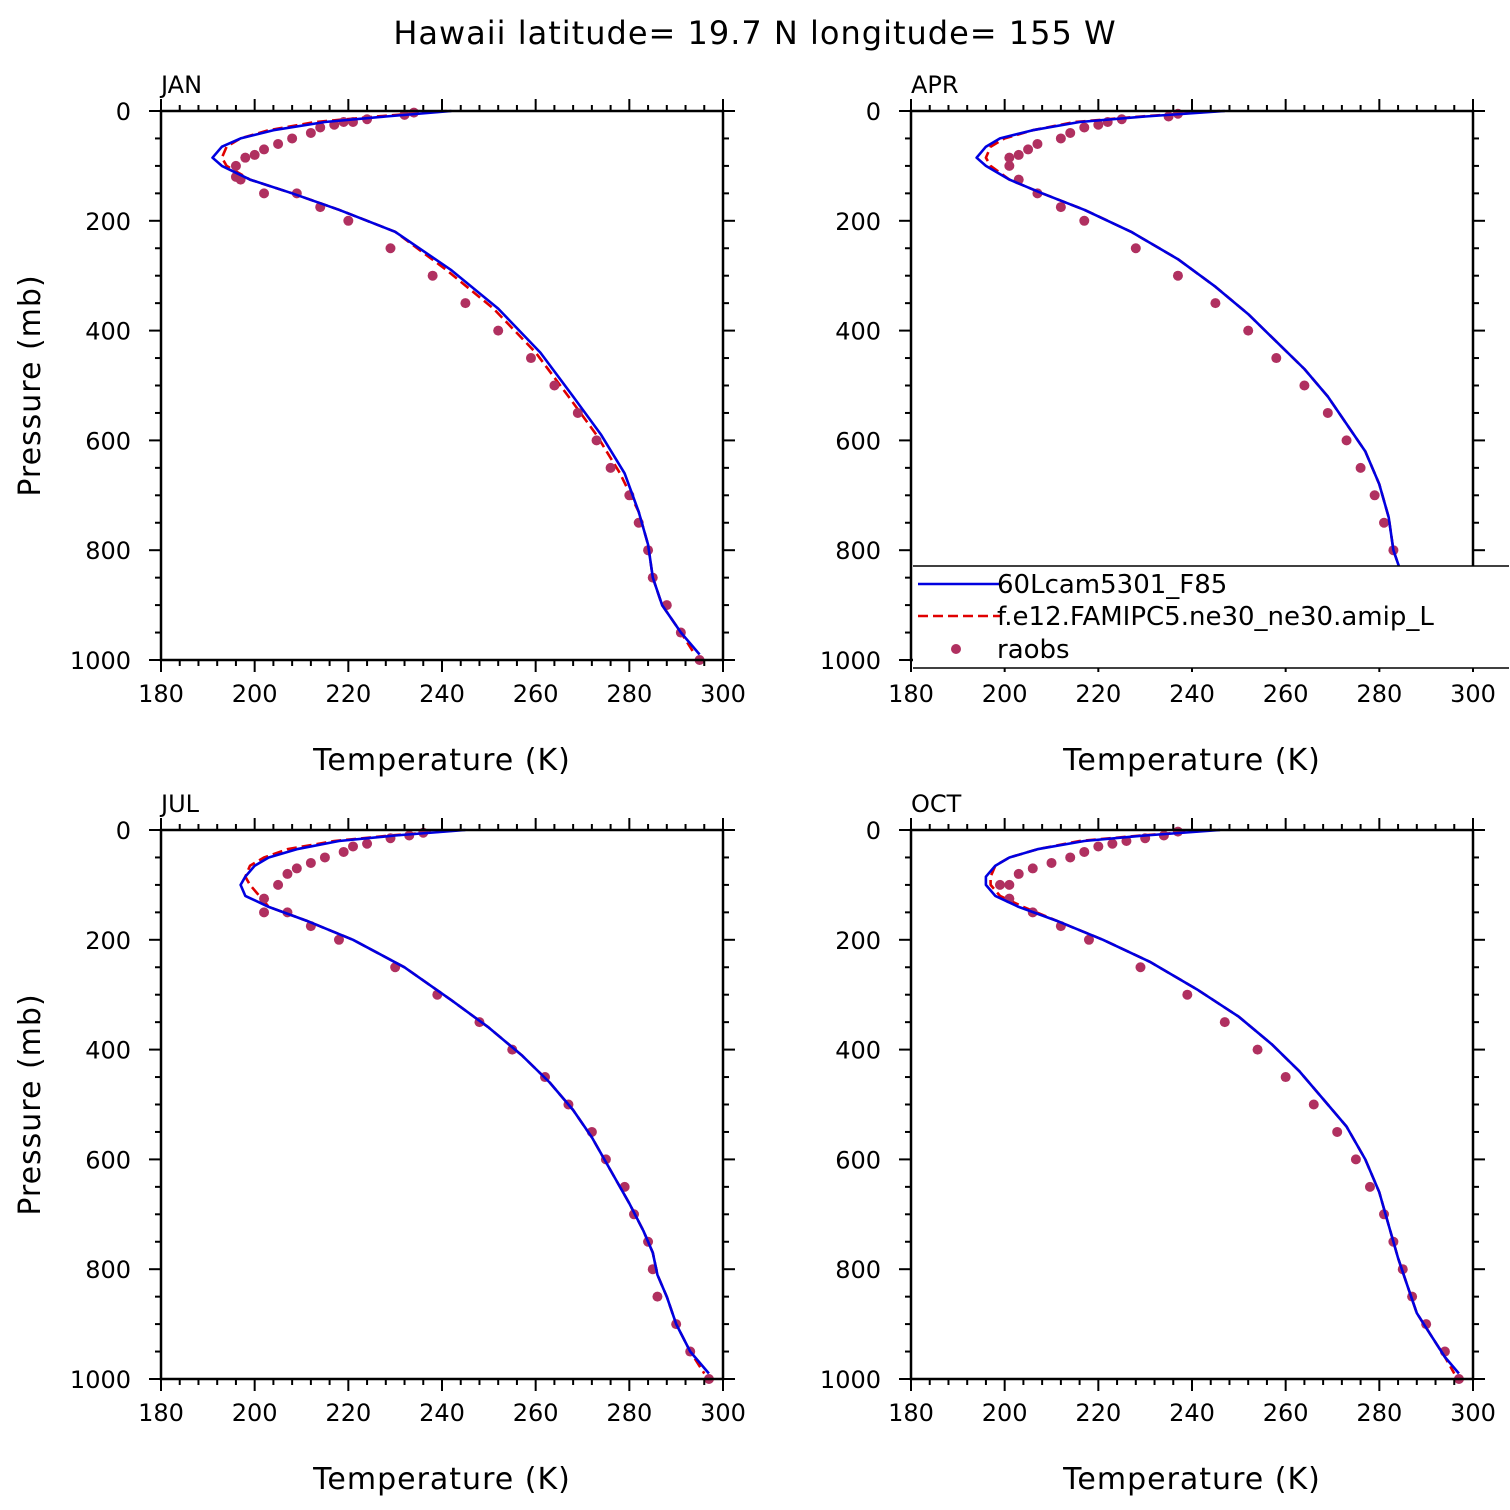  I want to click on x-axis-label: Temperature (K), so click(1191, 1479).